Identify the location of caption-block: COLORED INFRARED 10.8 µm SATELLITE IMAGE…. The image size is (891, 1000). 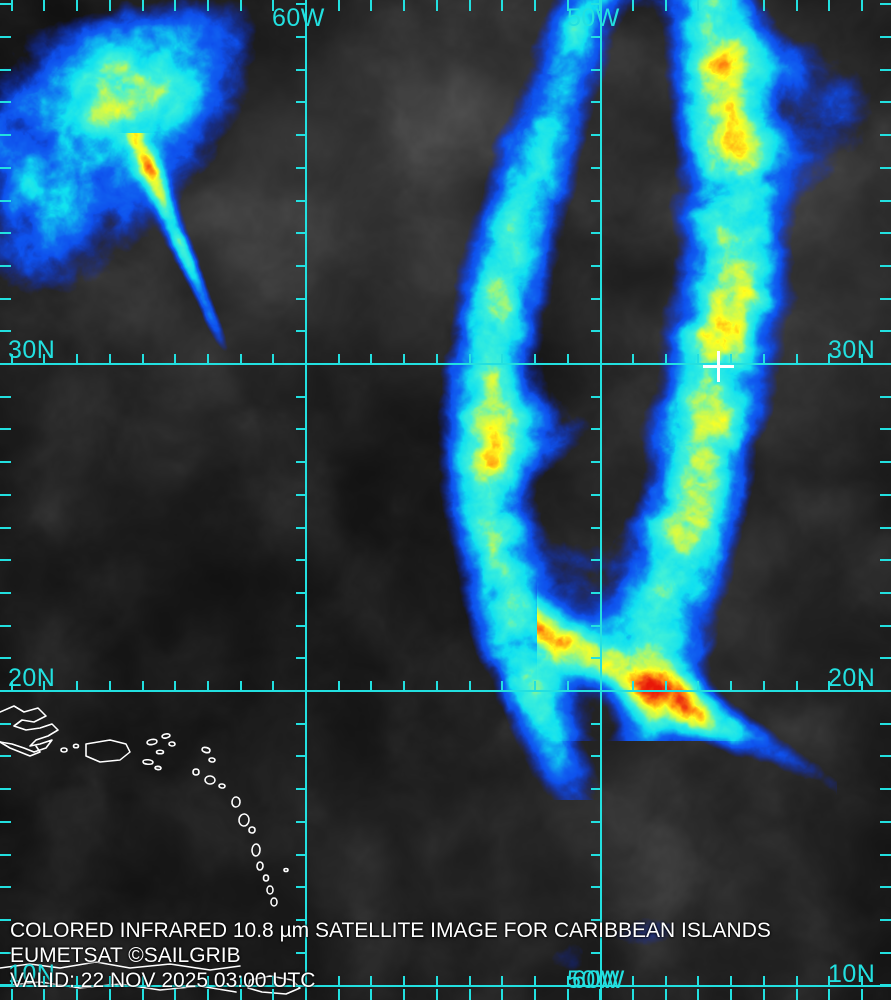
(390, 955).